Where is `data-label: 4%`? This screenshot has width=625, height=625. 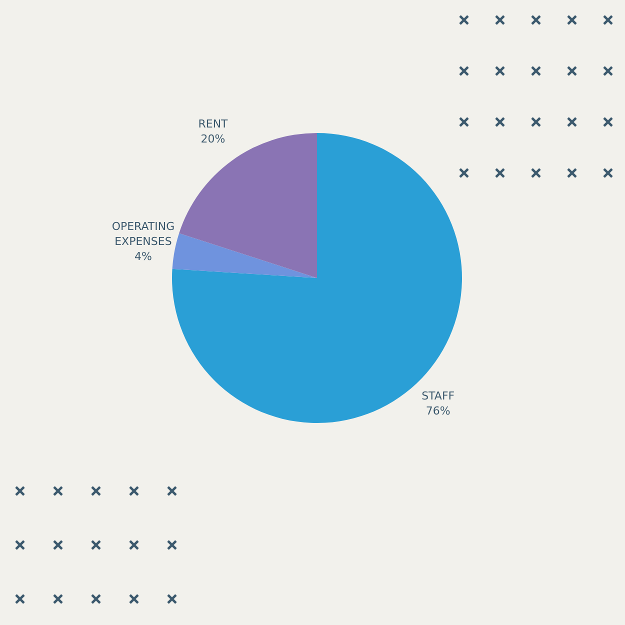
data-label: 4% is located at coordinates (143, 256).